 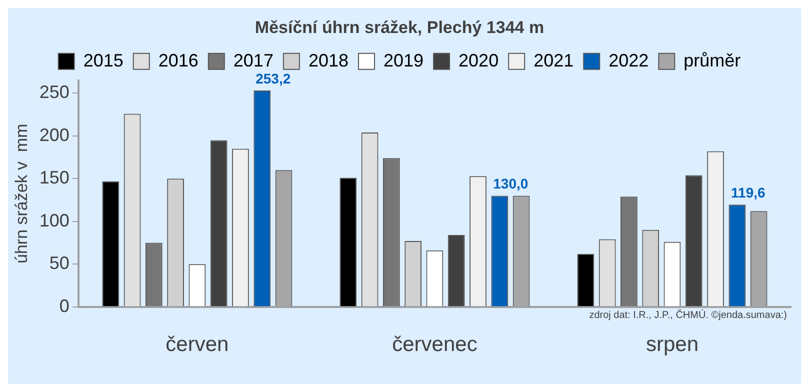 I want to click on y-tick-label: 0, so click(x=64, y=306).